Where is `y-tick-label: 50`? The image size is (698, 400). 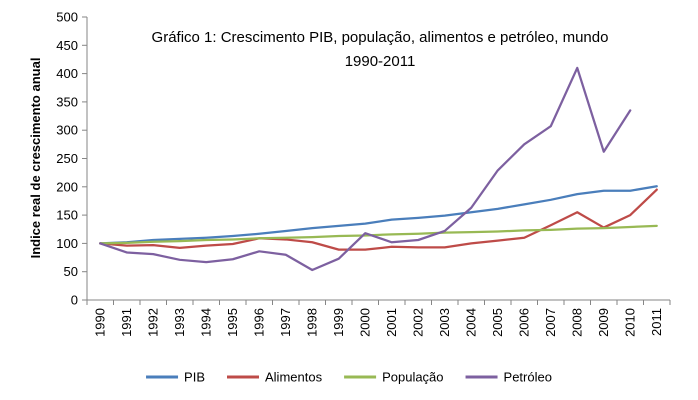
y-tick-label: 50 is located at coordinates (71, 271).